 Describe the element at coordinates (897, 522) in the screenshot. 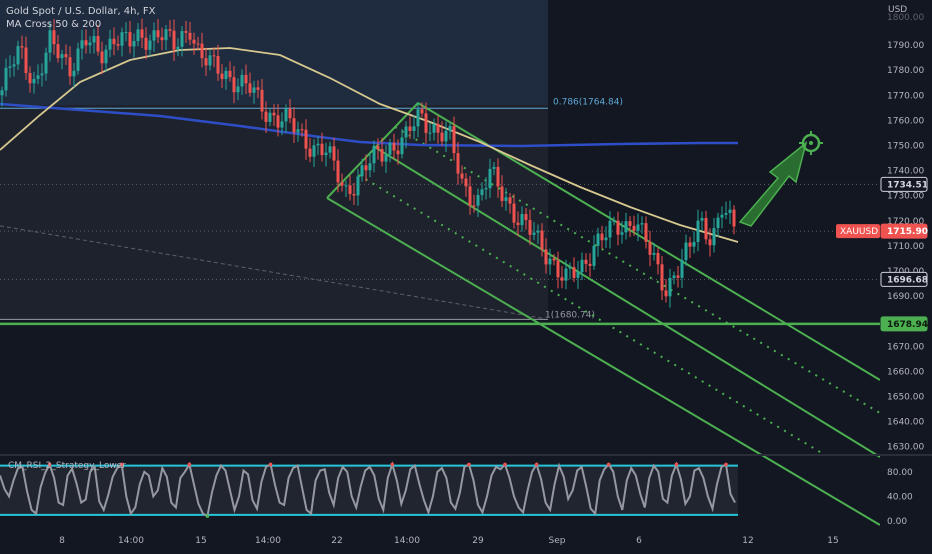

I see `rsi-axis-label: 0.00` at that location.